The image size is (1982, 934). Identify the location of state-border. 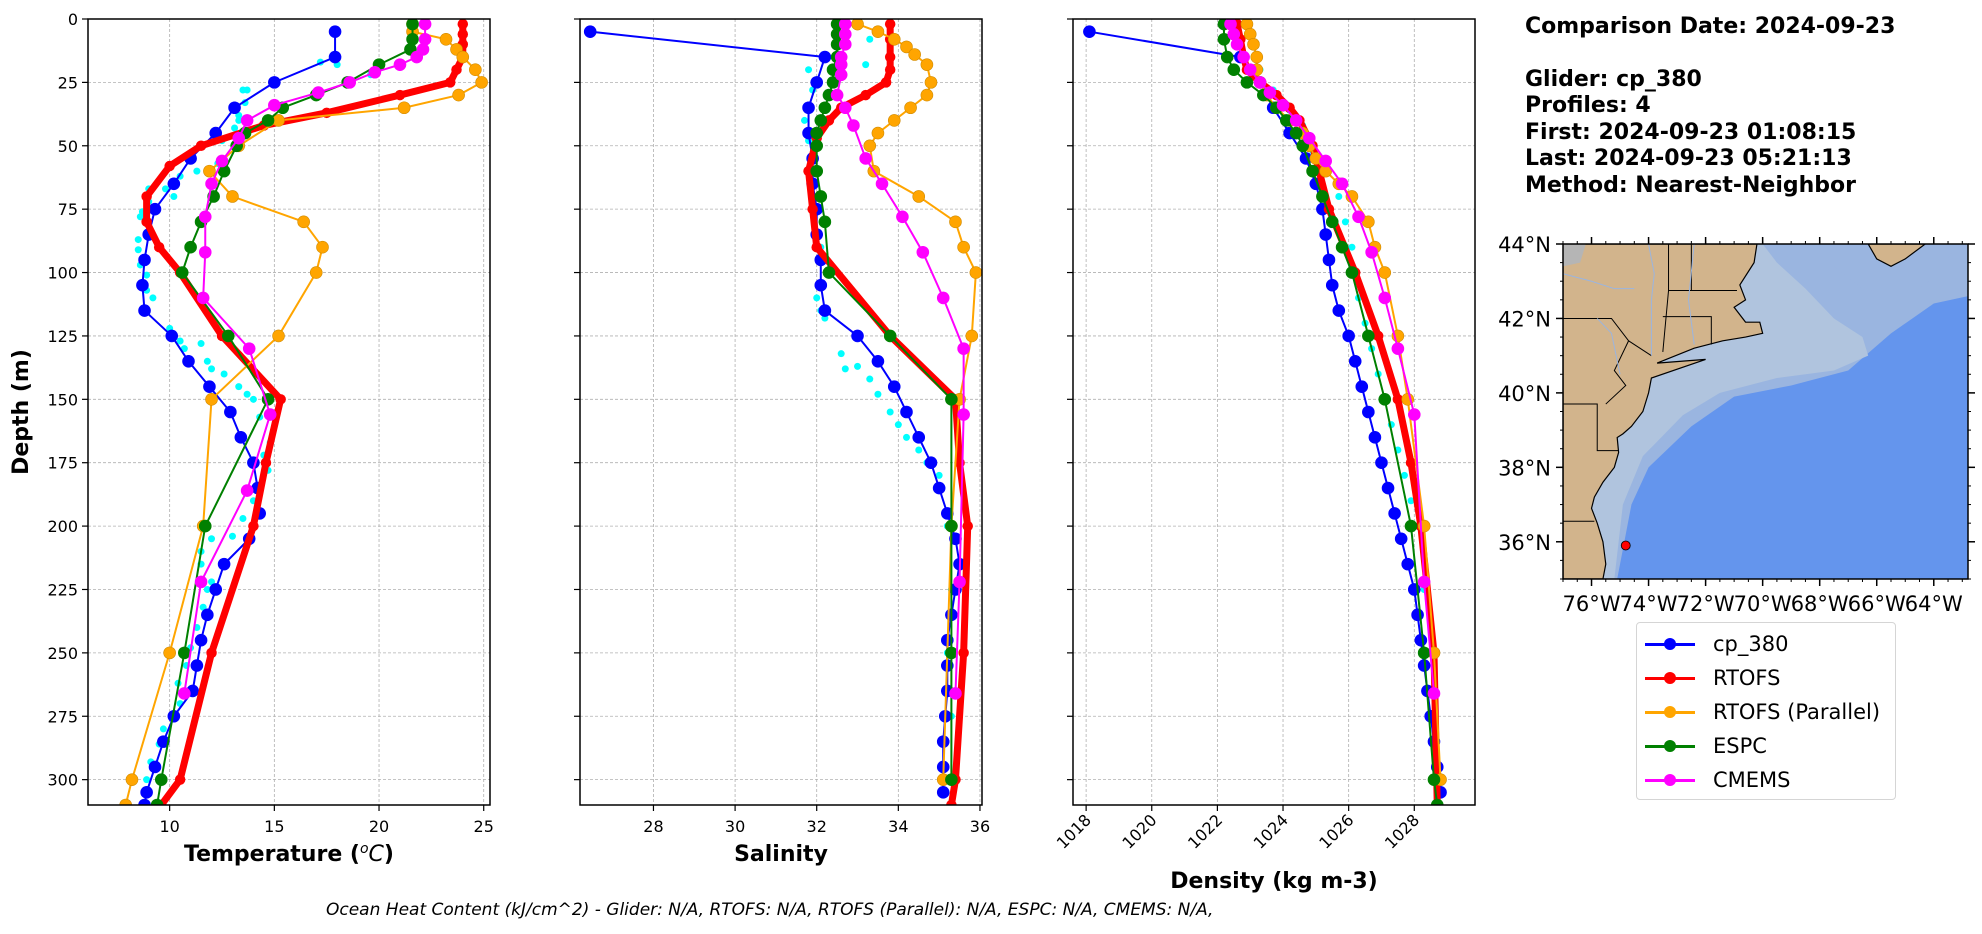
(1640, 348).